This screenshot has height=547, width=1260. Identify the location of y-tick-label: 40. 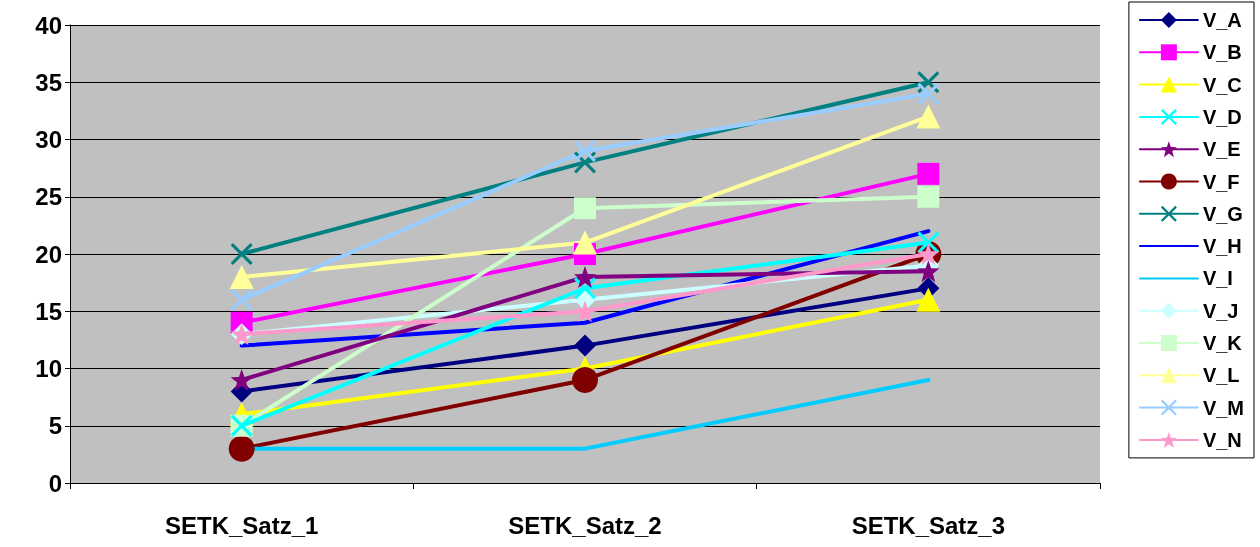
(48, 25).